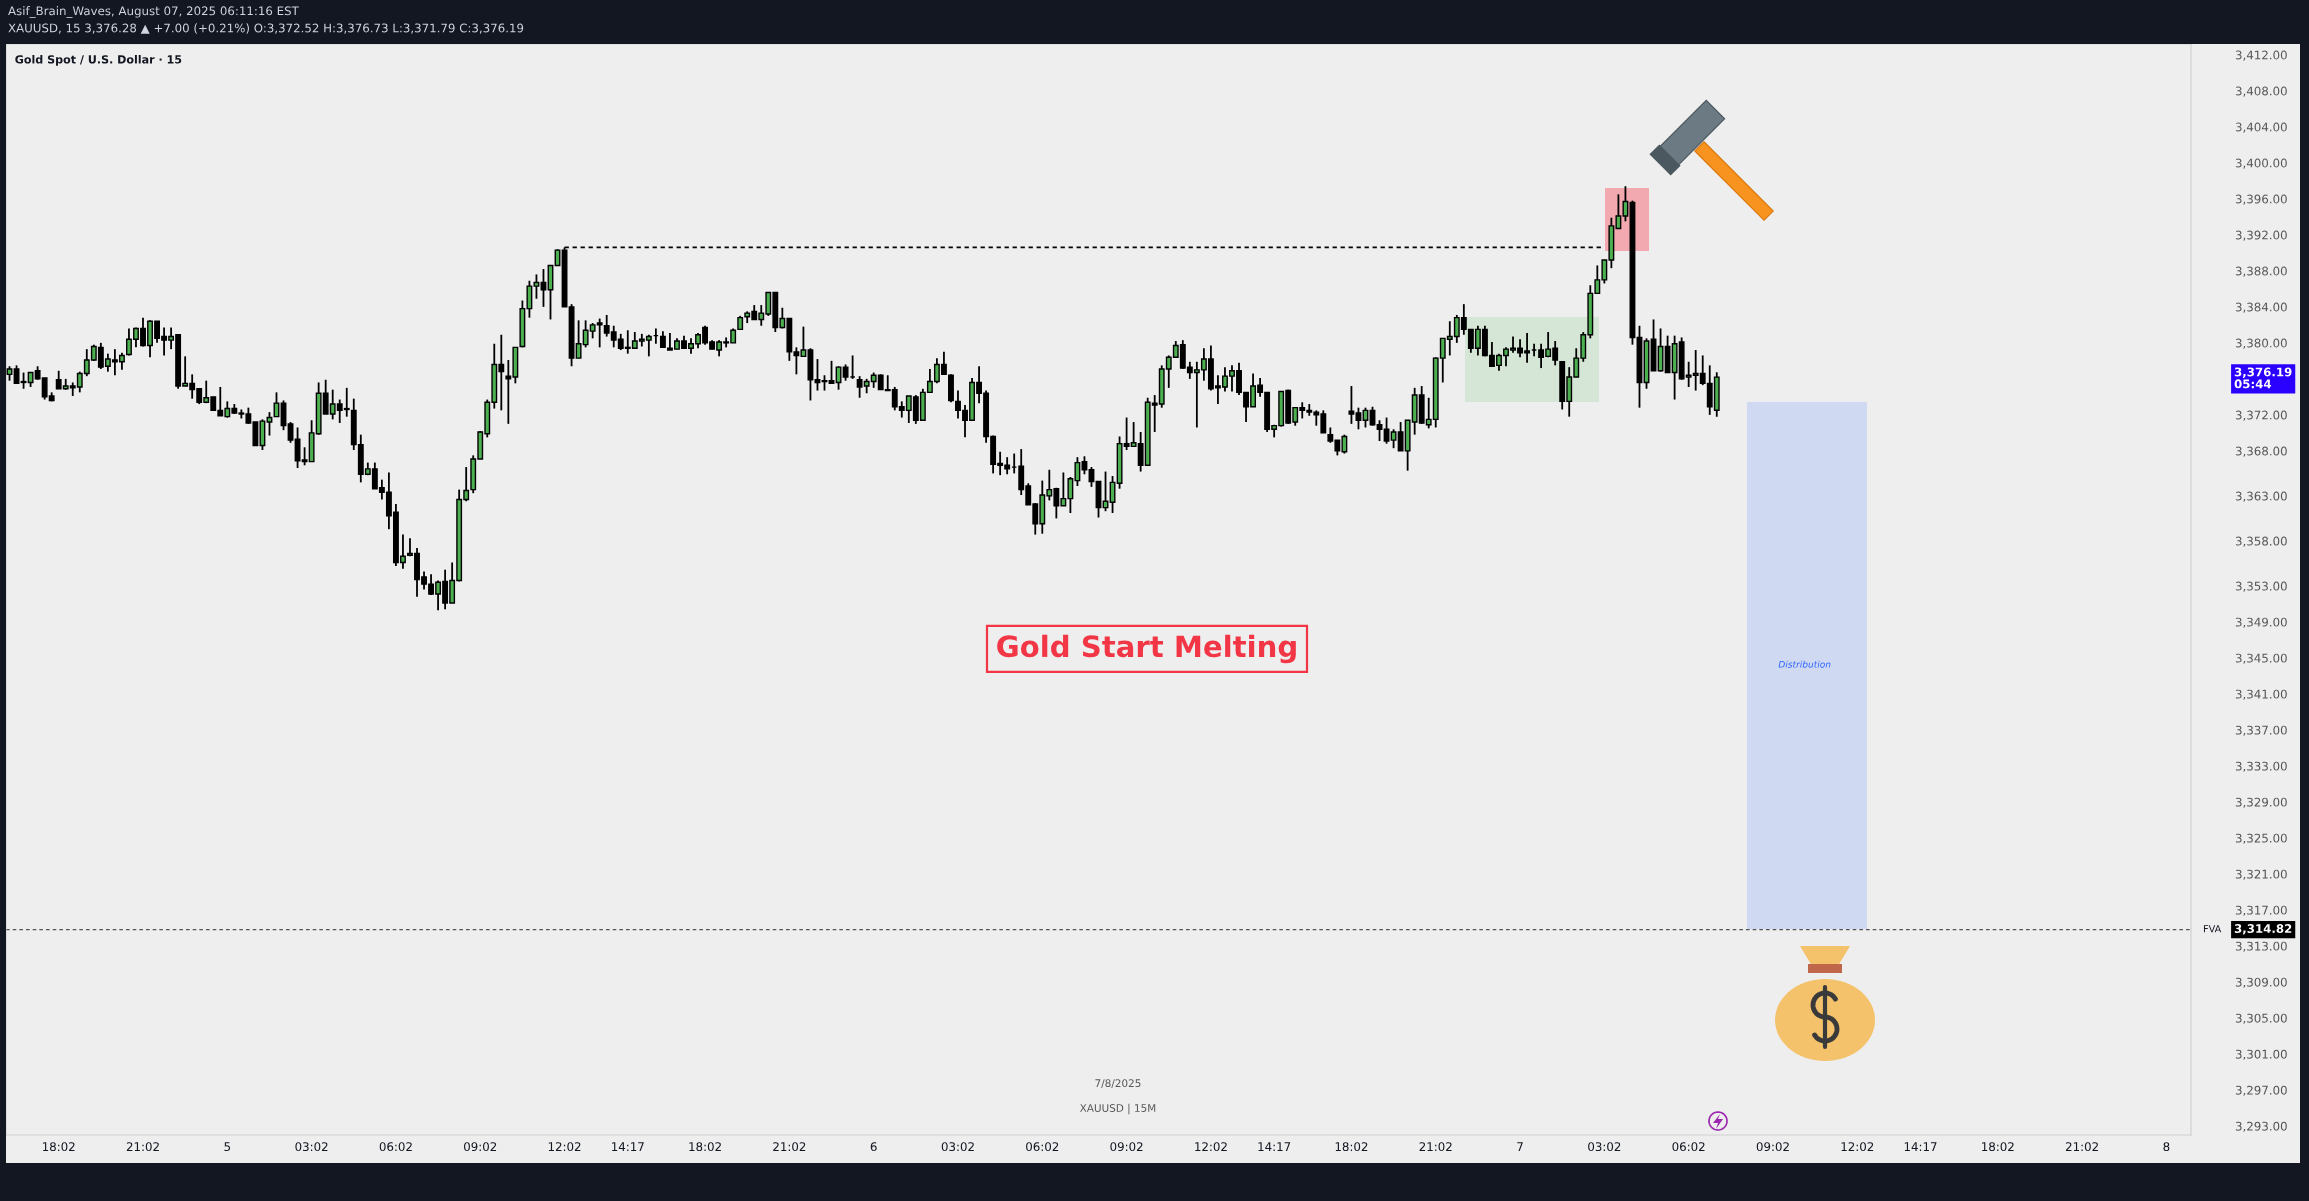 The image size is (2309, 1201). What do you see at coordinates (2261, 1054) in the screenshot?
I see `y-tick-label: 3,301.00` at bounding box center [2261, 1054].